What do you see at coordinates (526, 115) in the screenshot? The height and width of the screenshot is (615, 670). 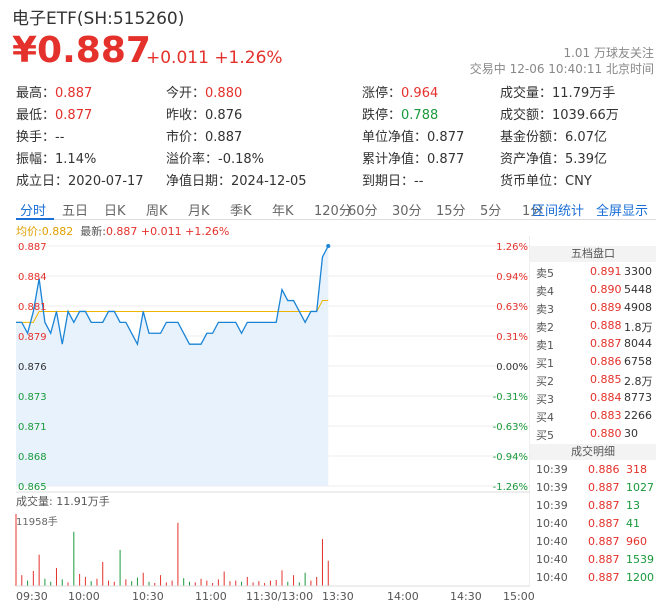 I see `stat-label: 成交额：` at bounding box center [526, 115].